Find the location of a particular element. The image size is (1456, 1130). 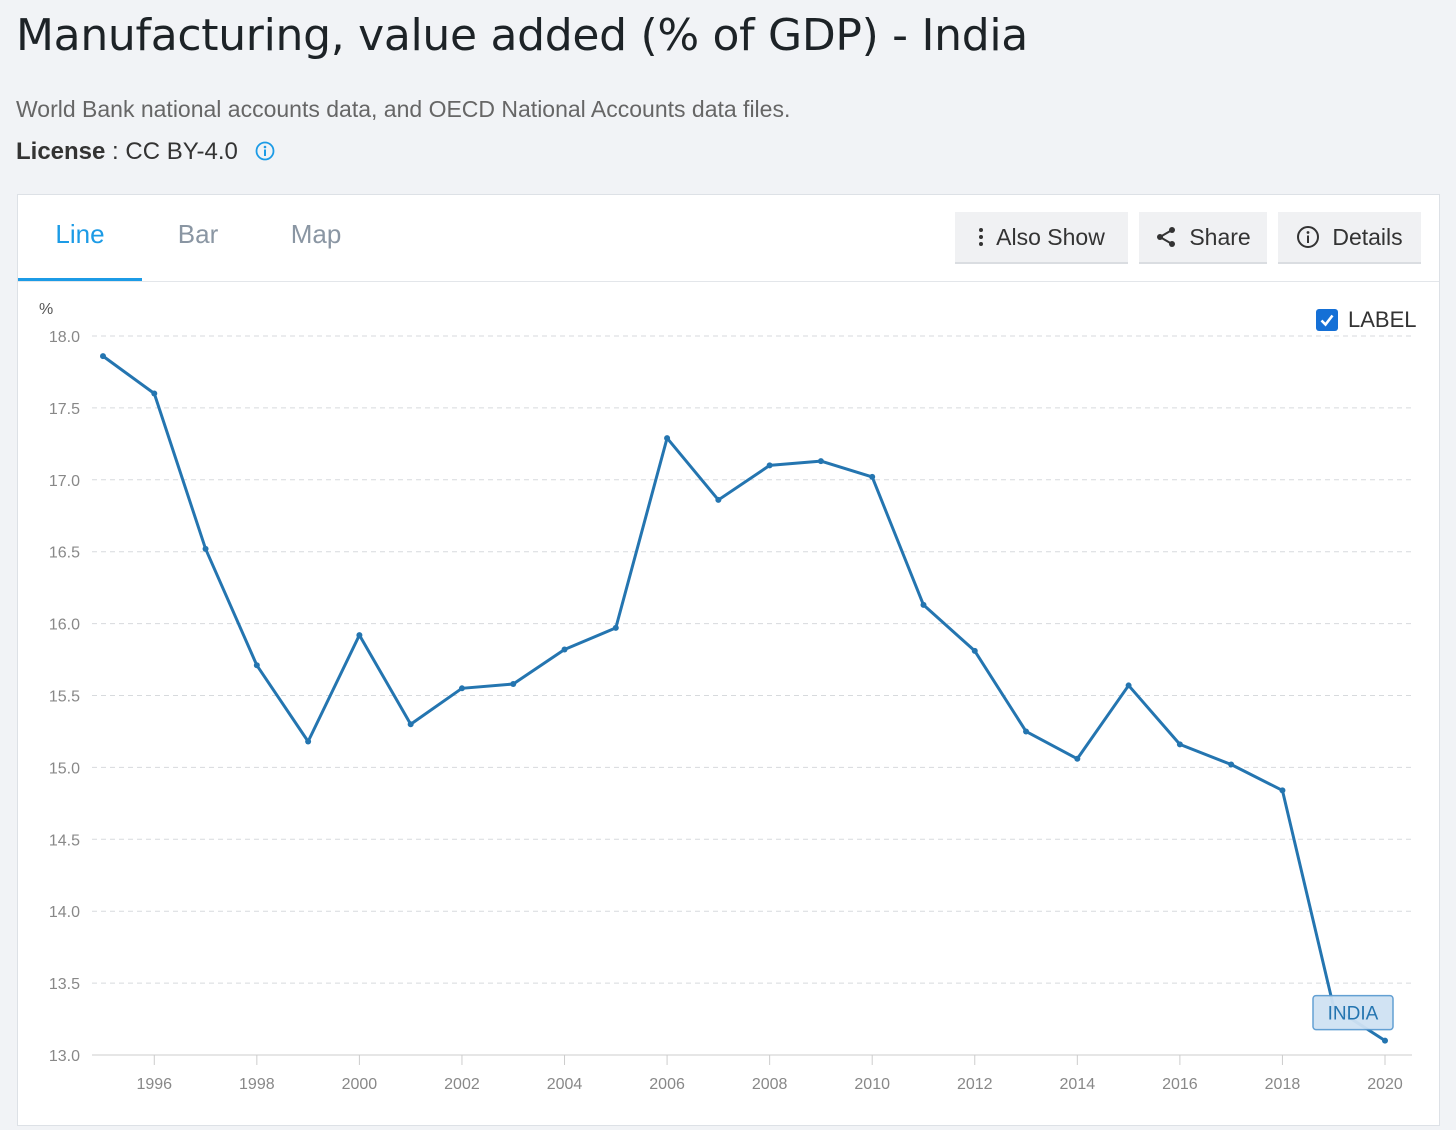

more-vertical-icon is located at coordinates (981, 237).